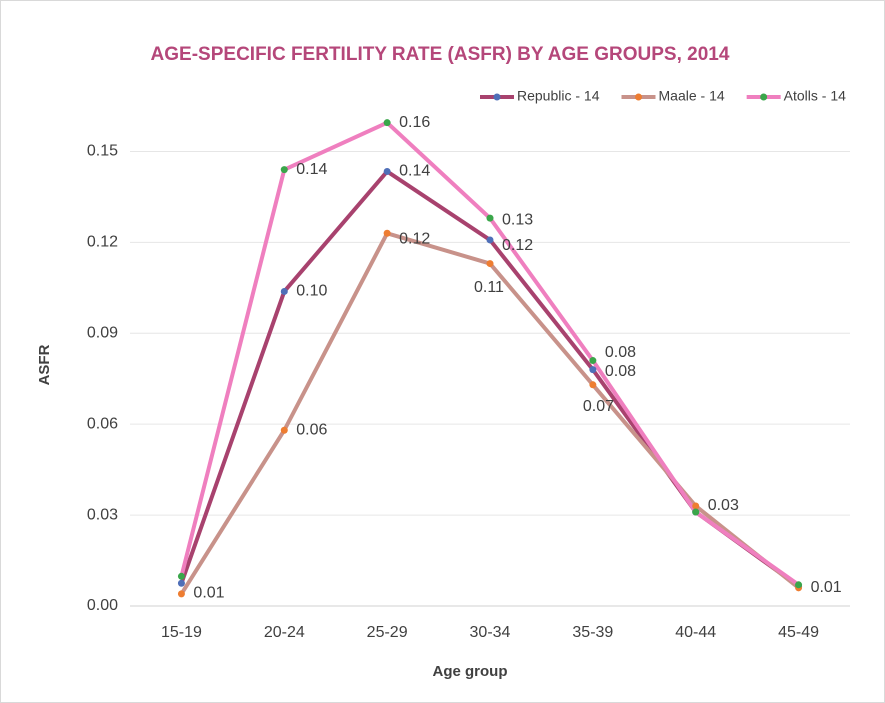 The width and height of the screenshot is (885, 703). What do you see at coordinates (592, 632) in the screenshot?
I see `x-tick-label: 35-39` at bounding box center [592, 632].